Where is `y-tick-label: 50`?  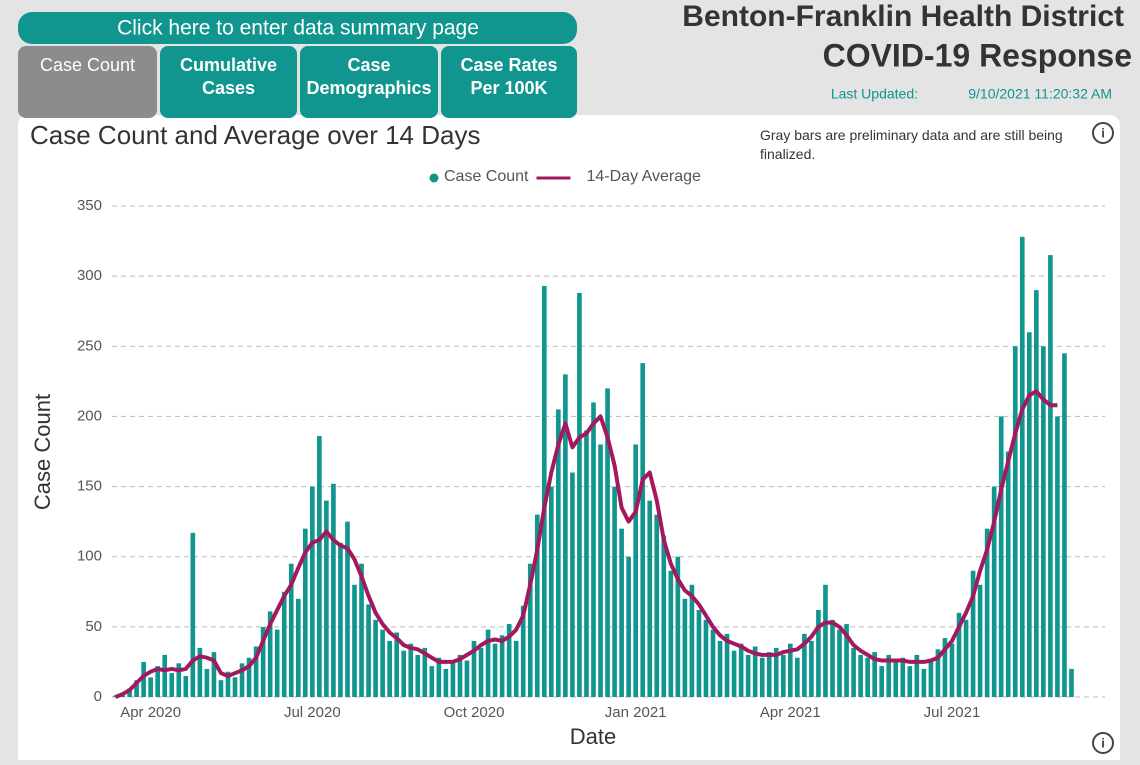 y-tick-label: 50 is located at coordinates (93, 626).